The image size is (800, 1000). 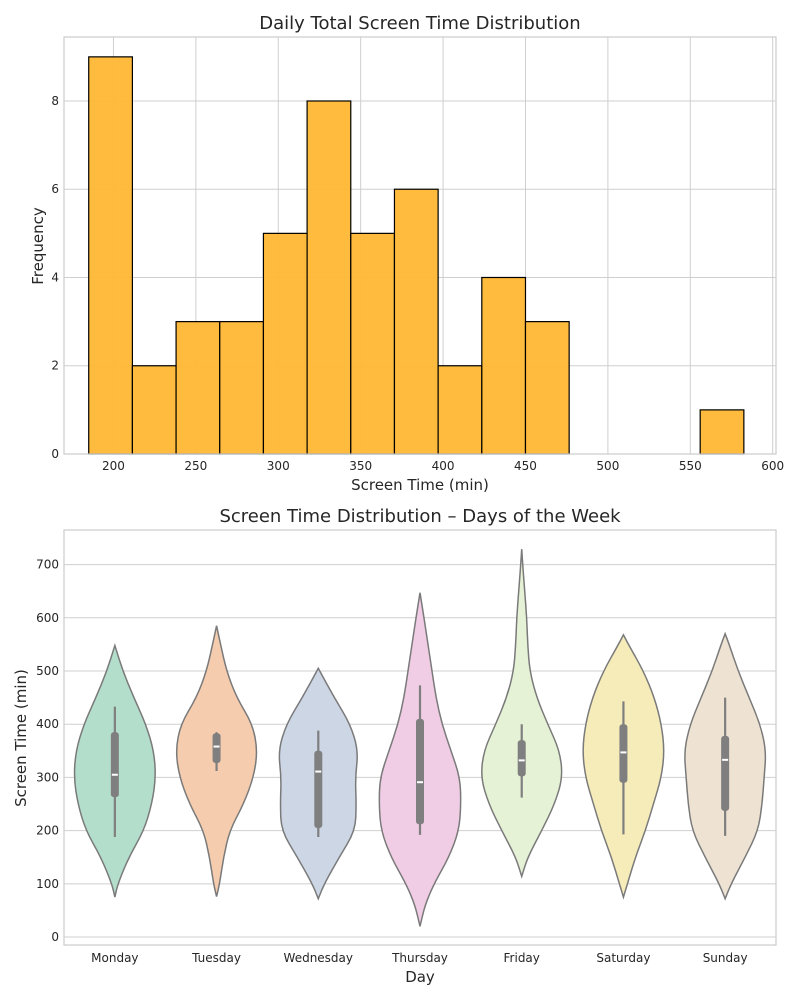 I want to click on histogram-y-tick-label: 0, so click(x=55, y=454).